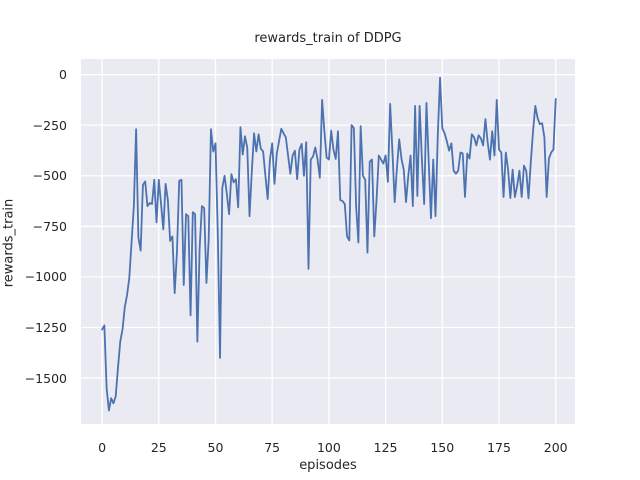 The width and height of the screenshot is (640, 480). I want to click on y-tick-label: −750, so click(49, 226).